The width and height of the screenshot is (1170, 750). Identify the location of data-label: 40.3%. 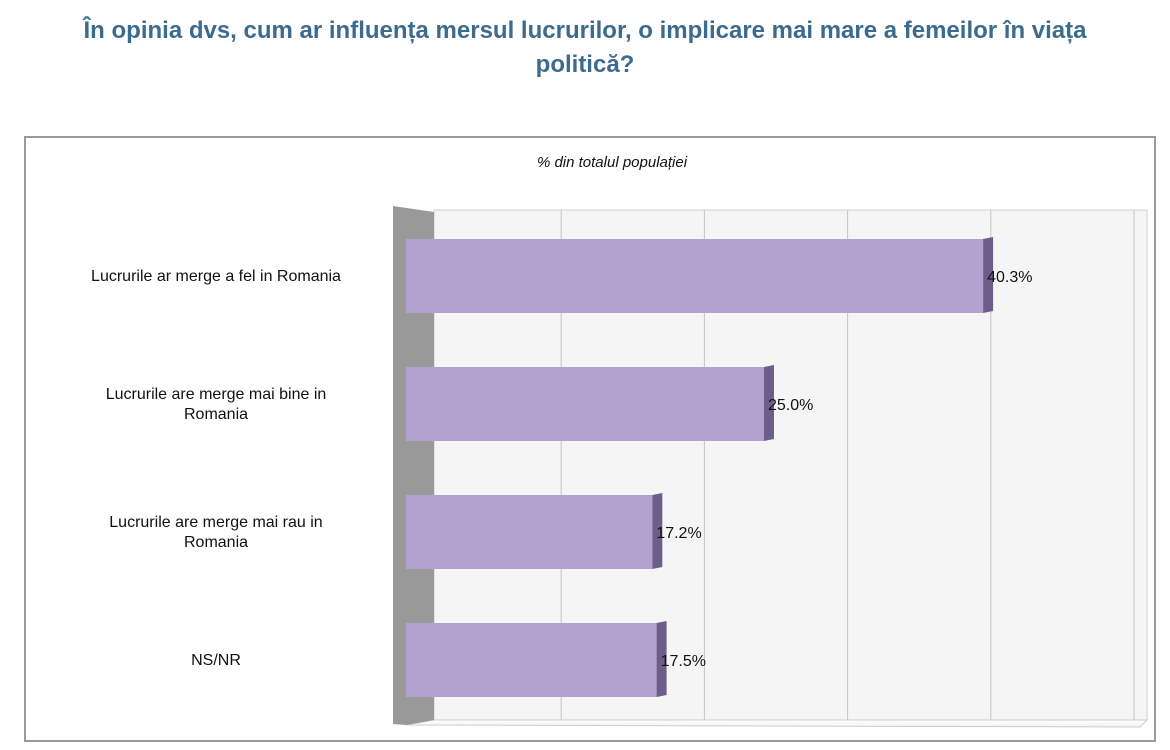
(1009, 277).